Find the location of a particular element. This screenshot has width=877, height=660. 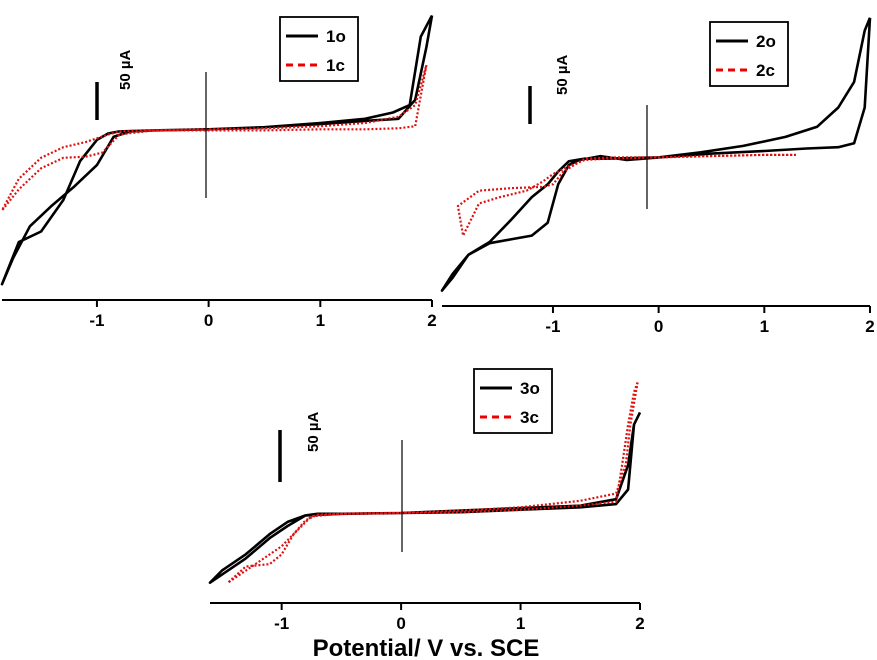

legend-label-1o: 1o is located at coordinates (336, 36).